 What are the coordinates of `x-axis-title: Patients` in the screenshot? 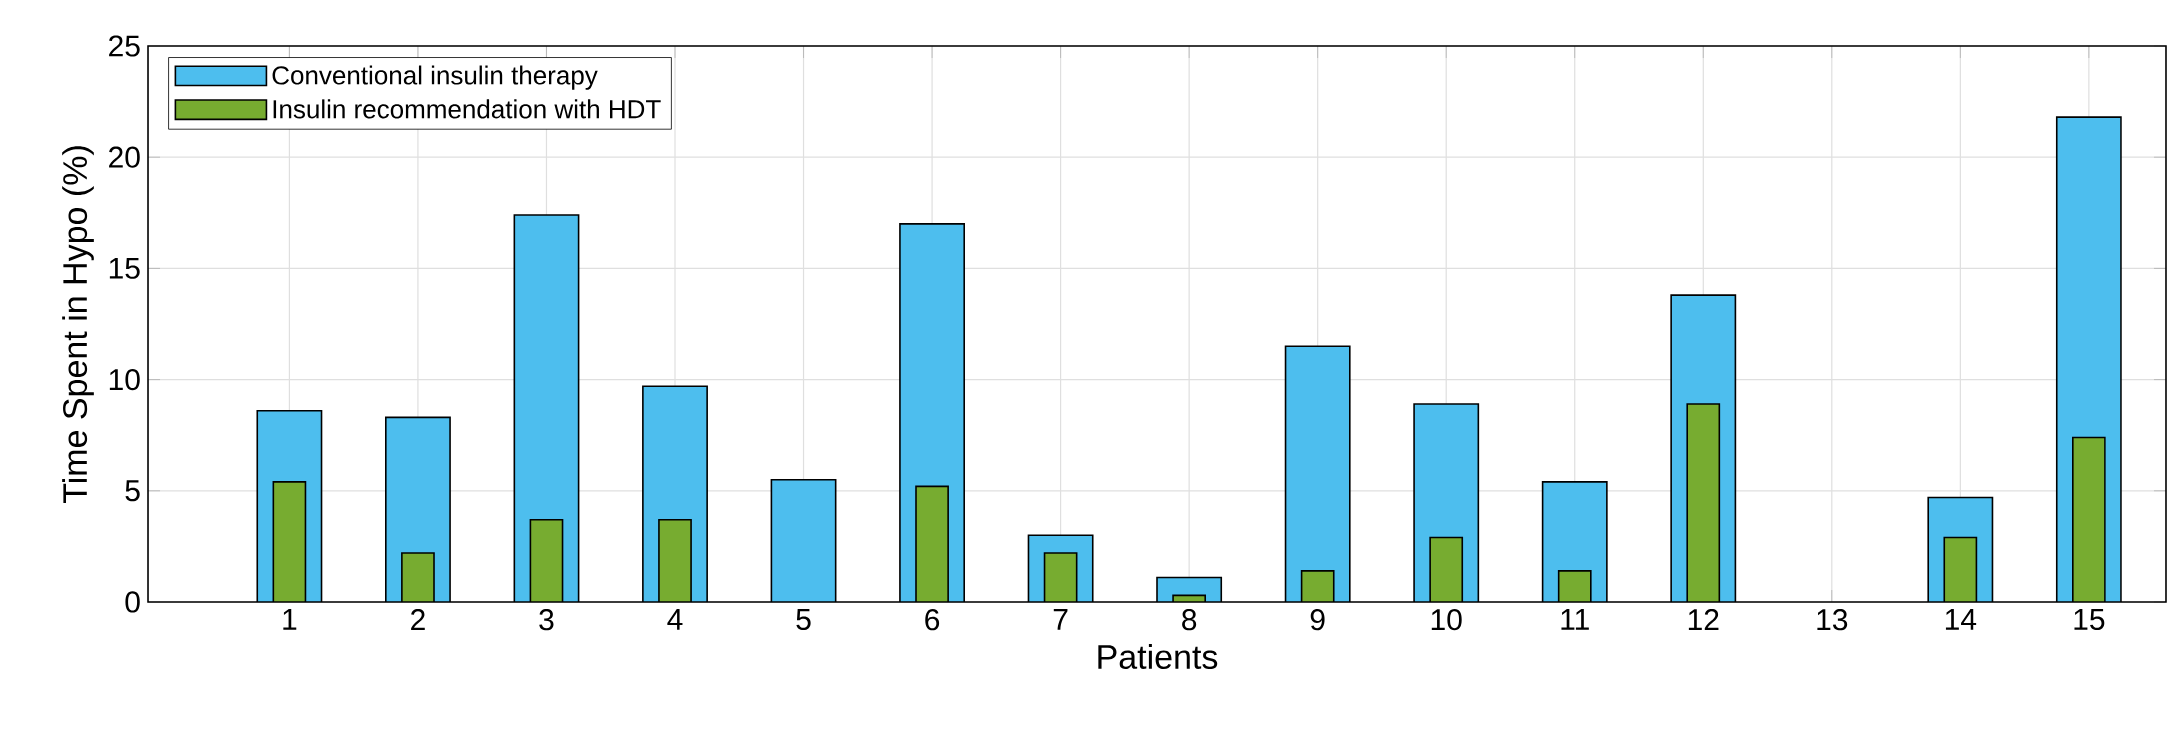 It's located at (1158, 657).